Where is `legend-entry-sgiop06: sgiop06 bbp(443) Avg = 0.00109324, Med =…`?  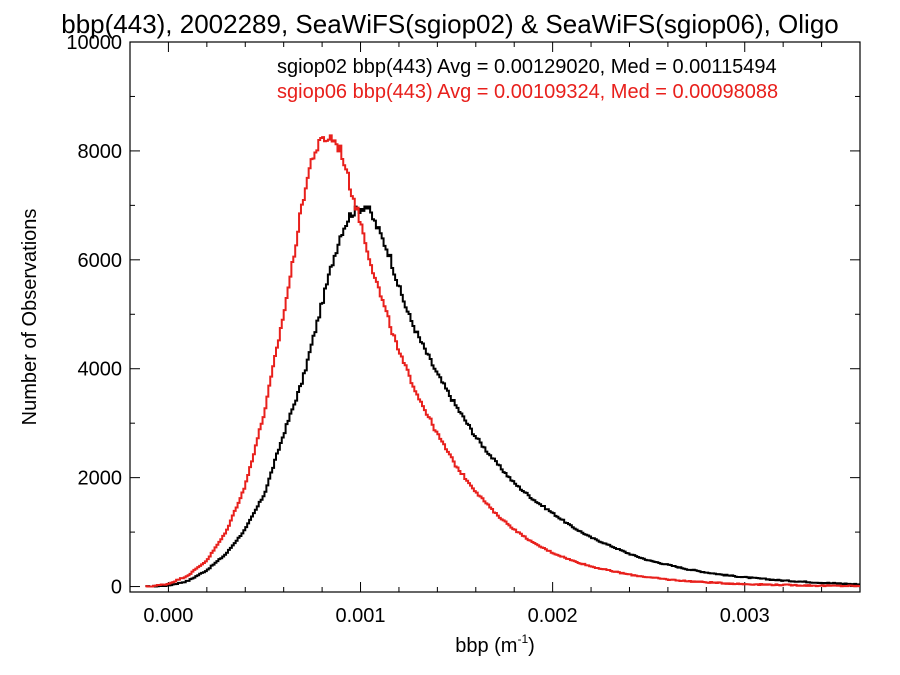 legend-entry-sgiop06: sgiop06 bbp(443) Avg = 0.00109324, Med =… is located at coordinates (527, 92).